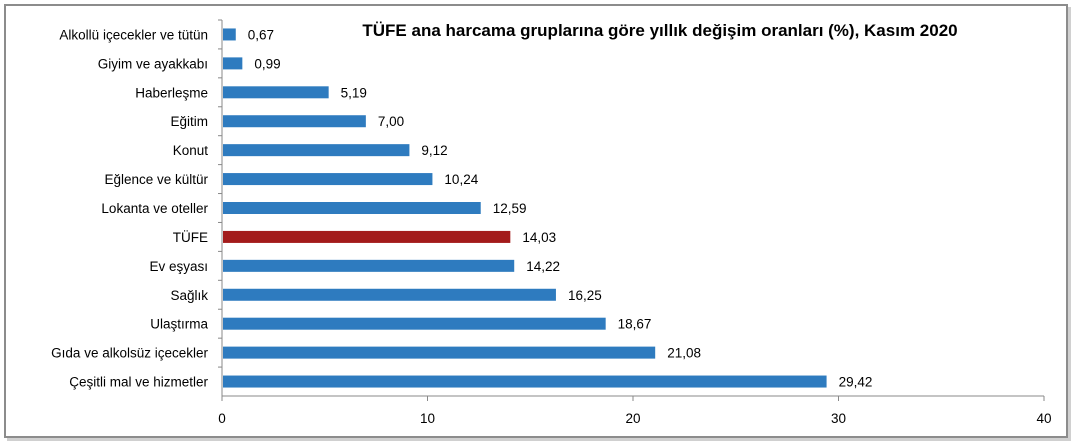  What do you see at coordinates (635, 324) in the screenshot?
I see `value-label: 18,67` at bounding box center [635, 324].